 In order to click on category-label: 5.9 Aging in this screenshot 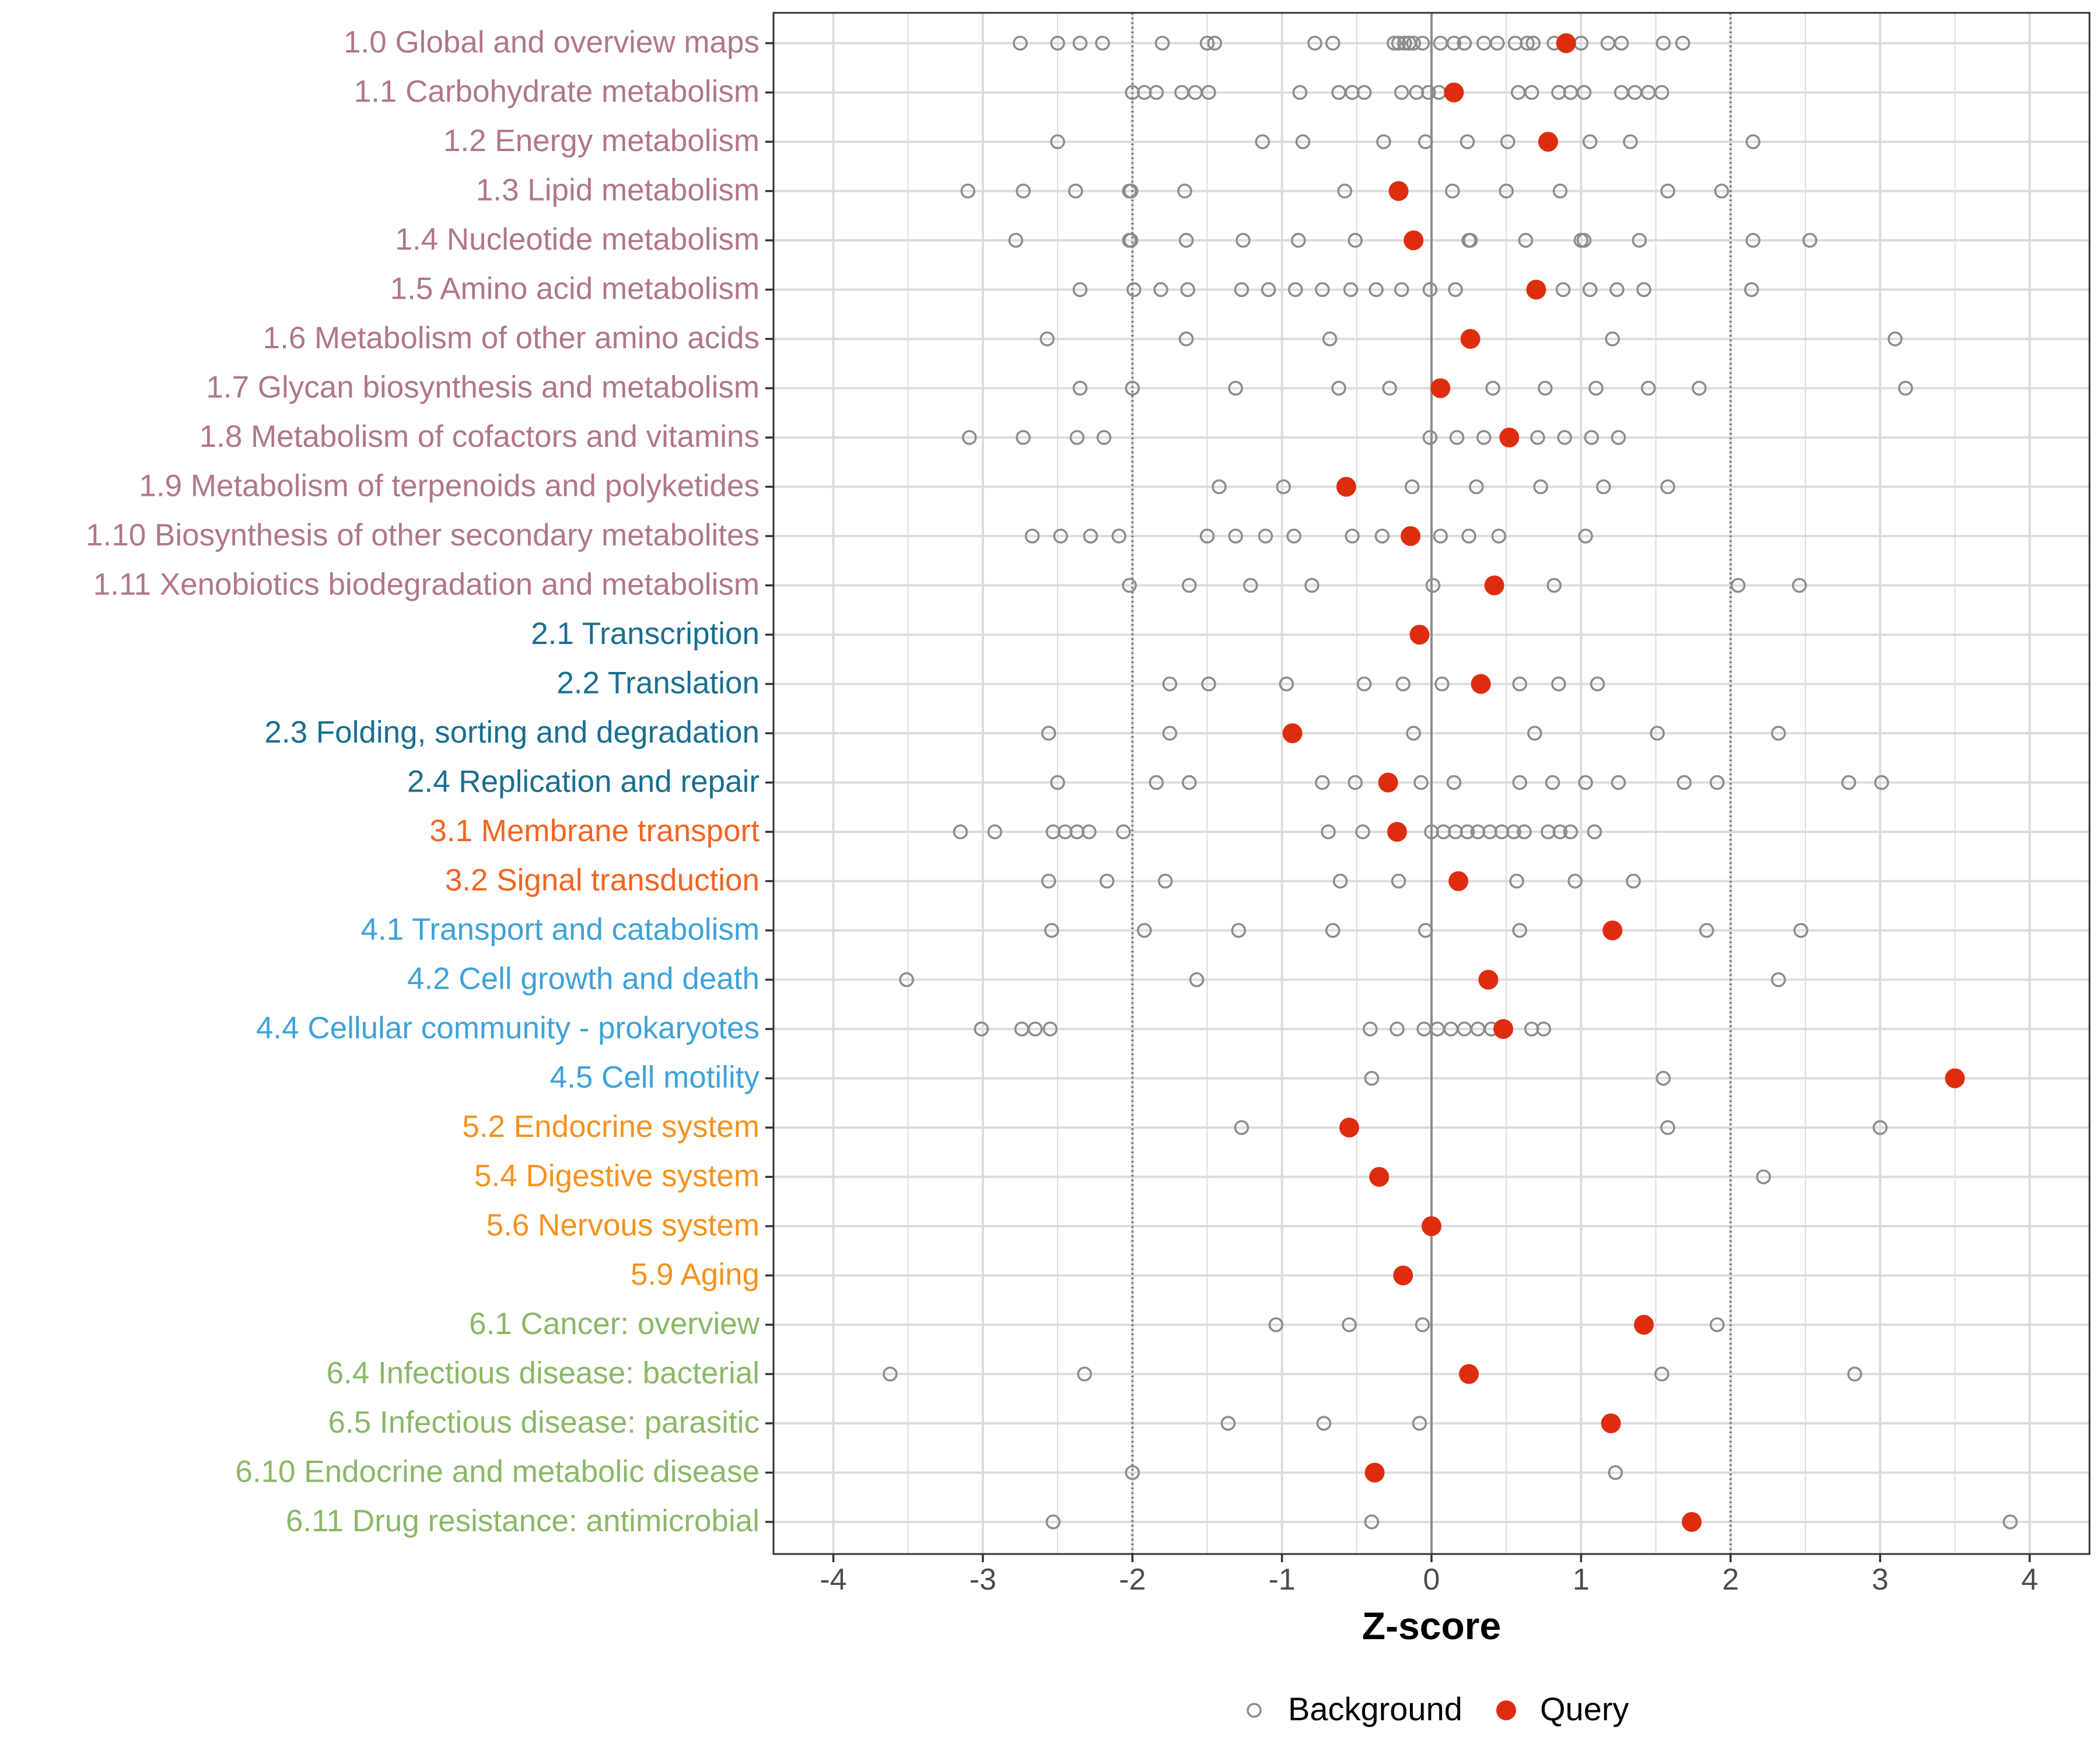, I will do `click(695, 1275)`.